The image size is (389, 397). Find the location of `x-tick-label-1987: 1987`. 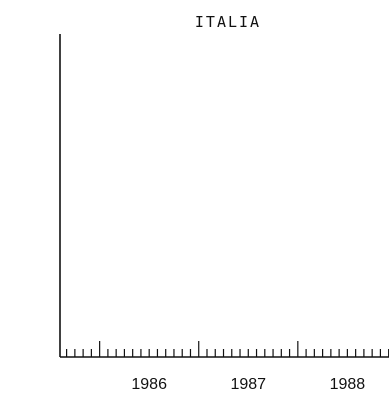

x-tick-label-1987: 1987 is located at coordinates (248, 384).